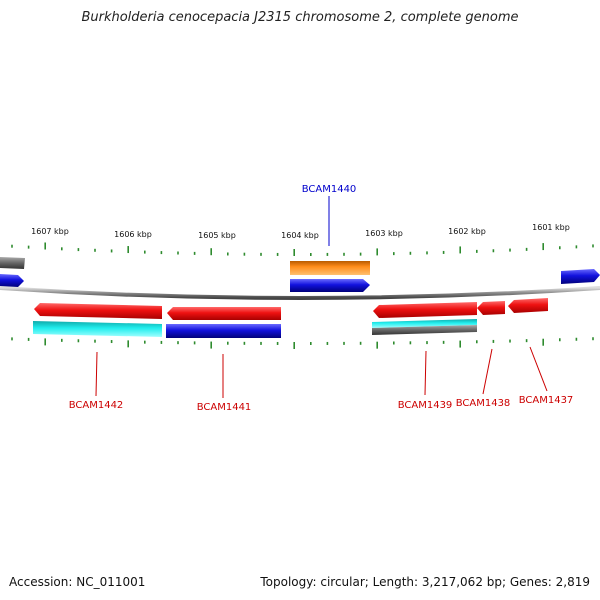 Image resolution: width=600 pixels, height=600 pixels. I want to click on feature-blue-left, so click(12, 280).